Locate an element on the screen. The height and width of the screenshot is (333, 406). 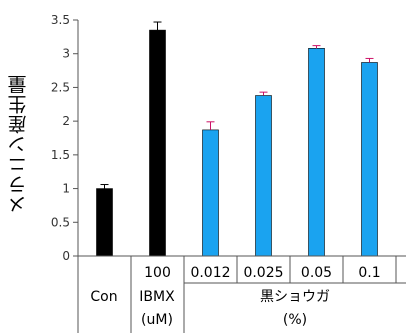
y-tick-label: 0 is located at coordinates (66, 256).